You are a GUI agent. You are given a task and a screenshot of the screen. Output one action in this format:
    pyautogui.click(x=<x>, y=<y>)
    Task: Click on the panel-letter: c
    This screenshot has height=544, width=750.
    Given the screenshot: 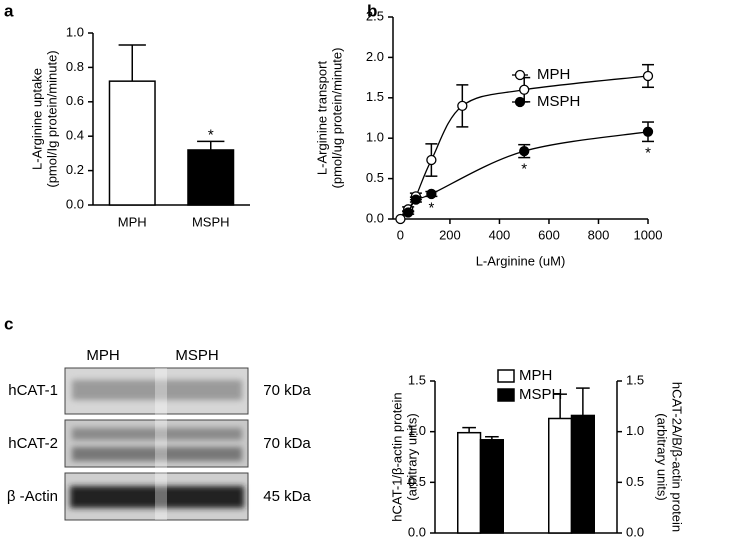 What is the action you would take?
    pyautogui.click(x=8, y=323)
    